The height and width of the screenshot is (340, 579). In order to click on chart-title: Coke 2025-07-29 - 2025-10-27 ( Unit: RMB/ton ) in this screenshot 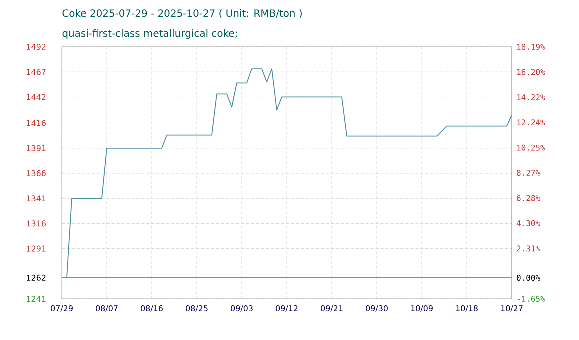, I will do `click(182, 13)`.